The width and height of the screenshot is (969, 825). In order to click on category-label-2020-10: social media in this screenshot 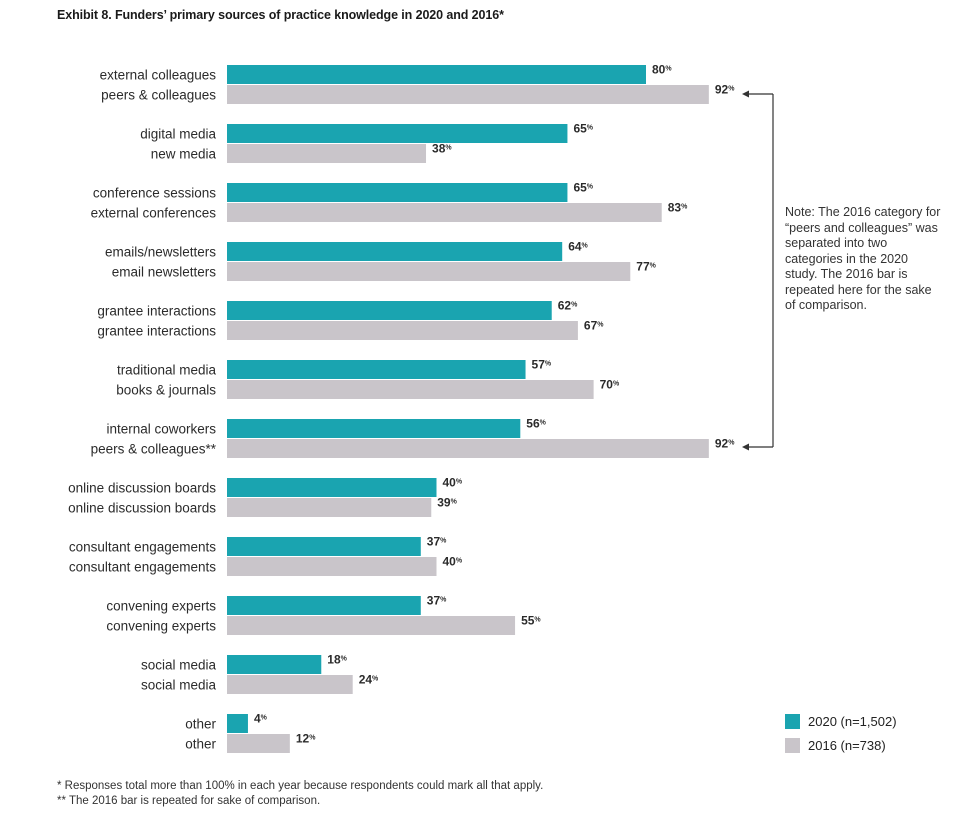, I will do `click(179, 665)`.